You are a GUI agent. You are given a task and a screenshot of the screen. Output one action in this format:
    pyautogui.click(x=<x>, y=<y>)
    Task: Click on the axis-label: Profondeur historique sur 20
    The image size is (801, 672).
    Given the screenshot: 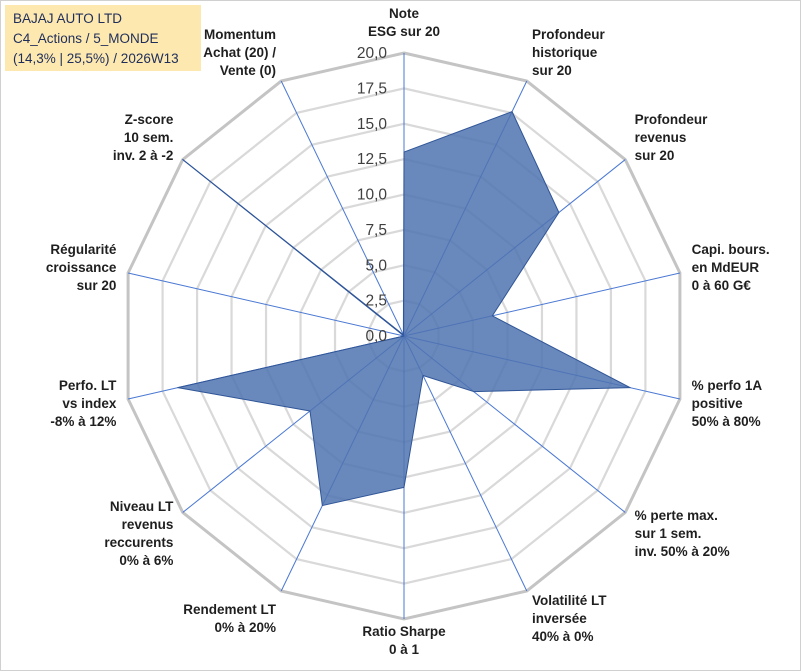 What is the action you would take?
    pyautogui.click(x=568, y=52)
    